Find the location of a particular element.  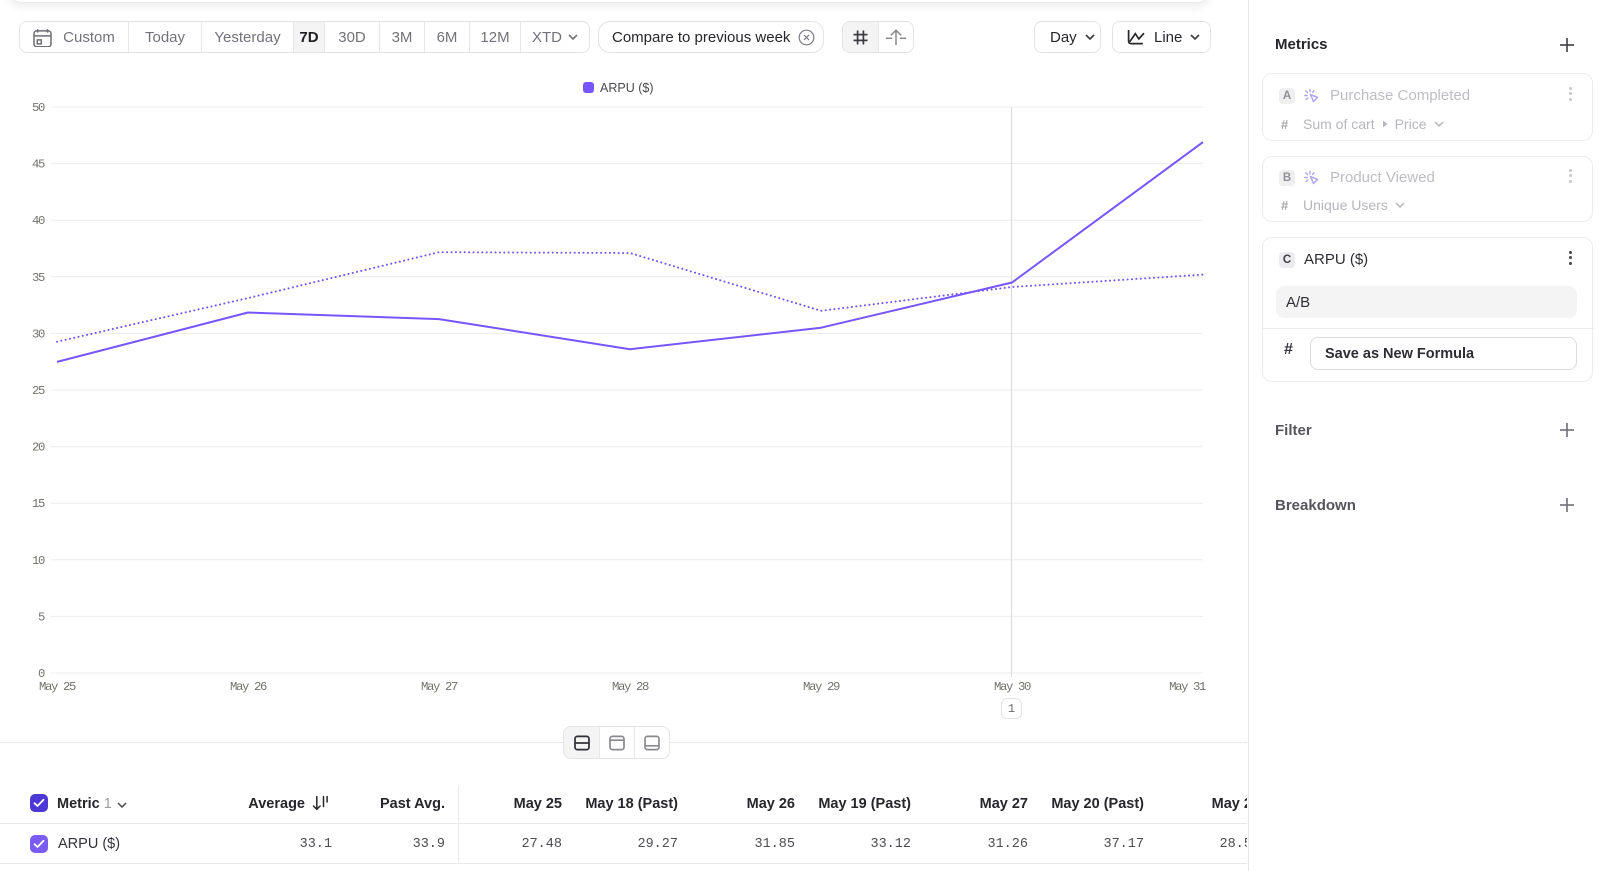

svg-text: May 29 is located at coordinates (821, 687).